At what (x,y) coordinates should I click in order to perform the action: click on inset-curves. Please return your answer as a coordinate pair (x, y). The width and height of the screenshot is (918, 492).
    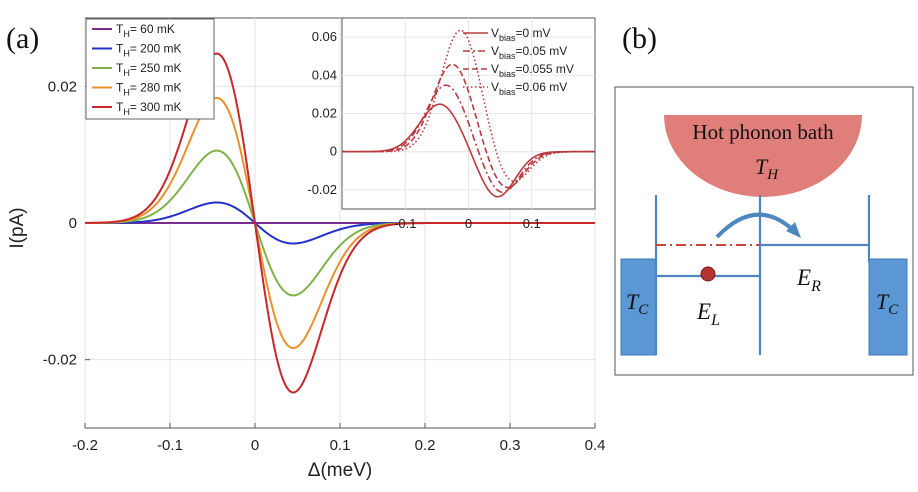
    Looking at the image, I should click on (468, 113).